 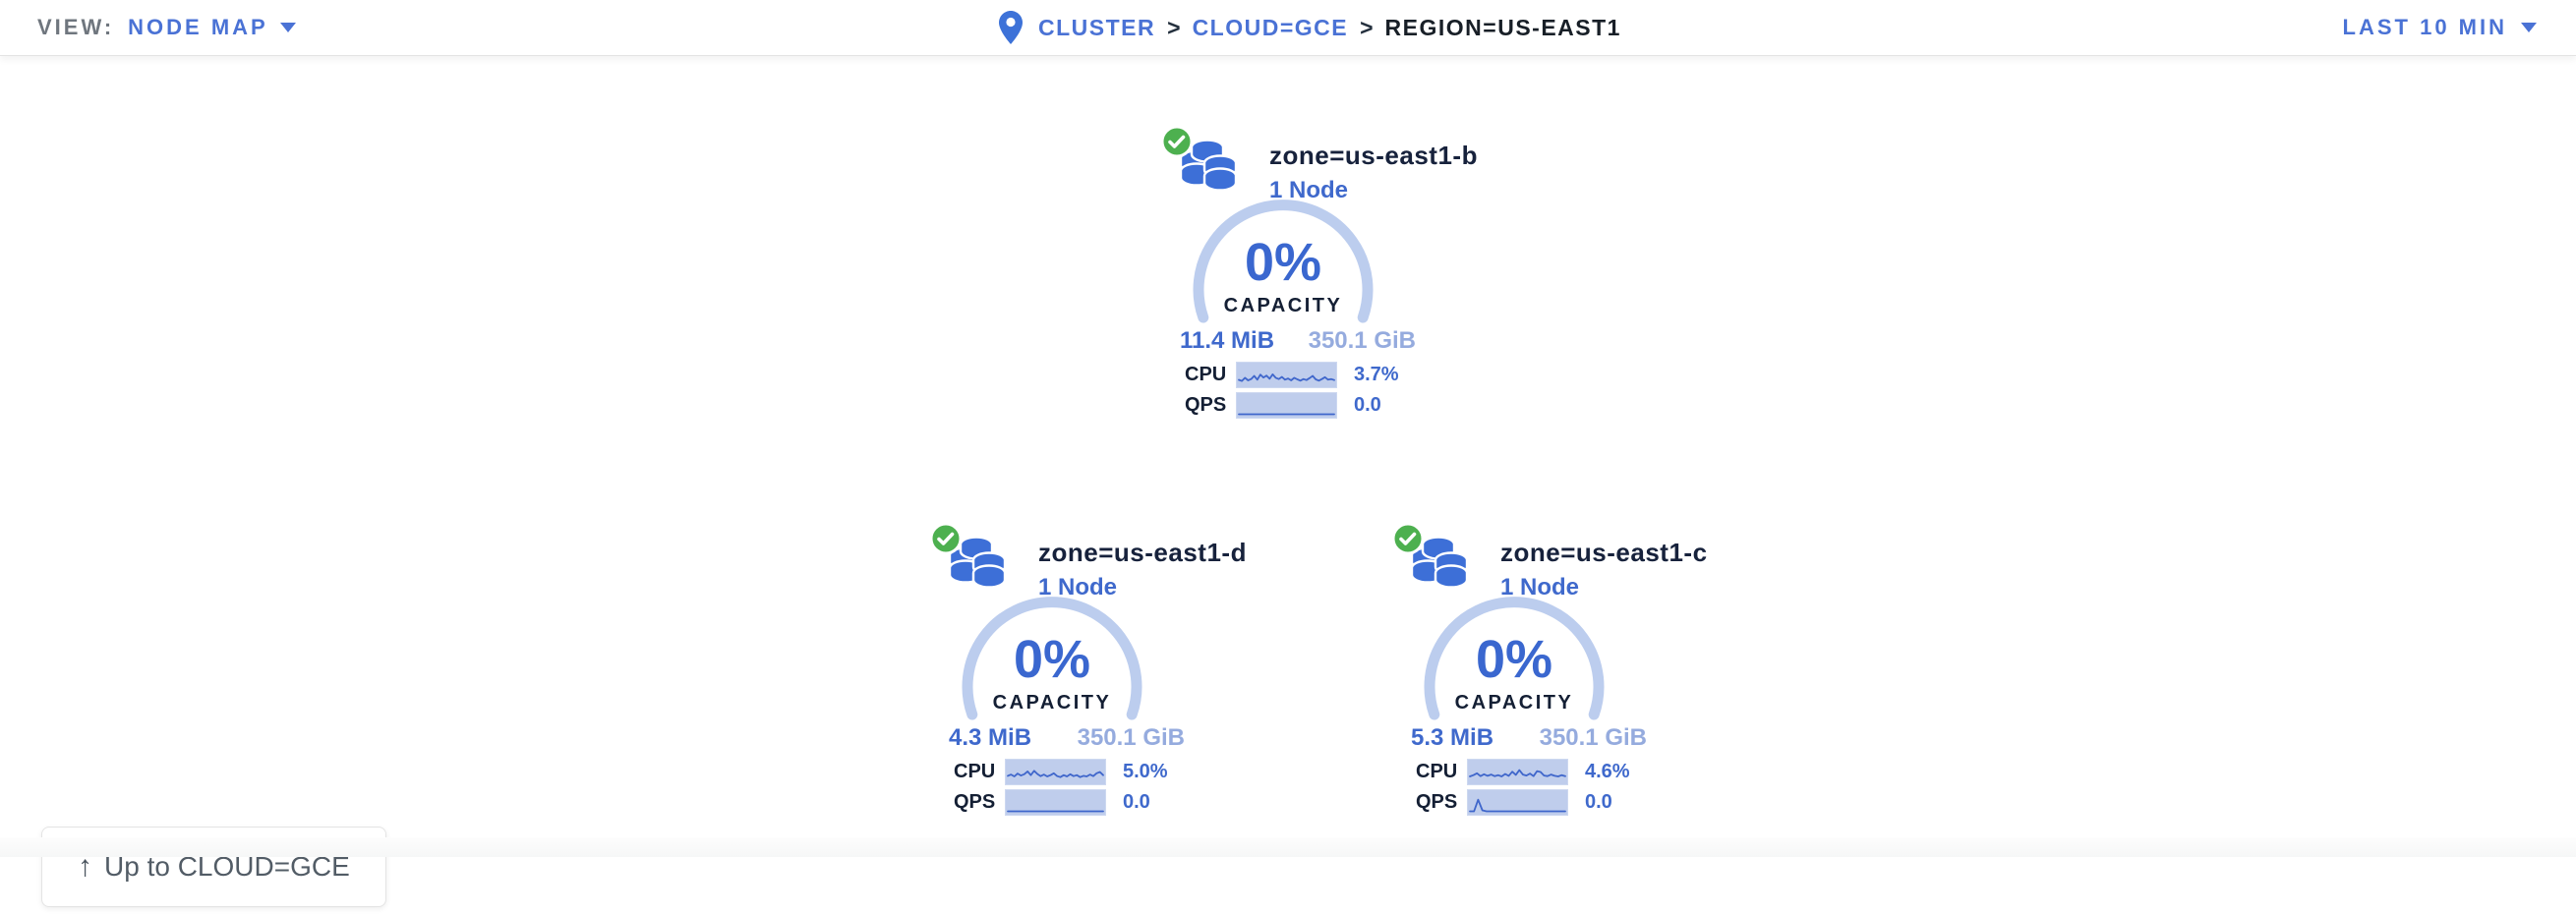 I want to click on capacity-used: 11.4 MiB, so click(x=1227, y=340).